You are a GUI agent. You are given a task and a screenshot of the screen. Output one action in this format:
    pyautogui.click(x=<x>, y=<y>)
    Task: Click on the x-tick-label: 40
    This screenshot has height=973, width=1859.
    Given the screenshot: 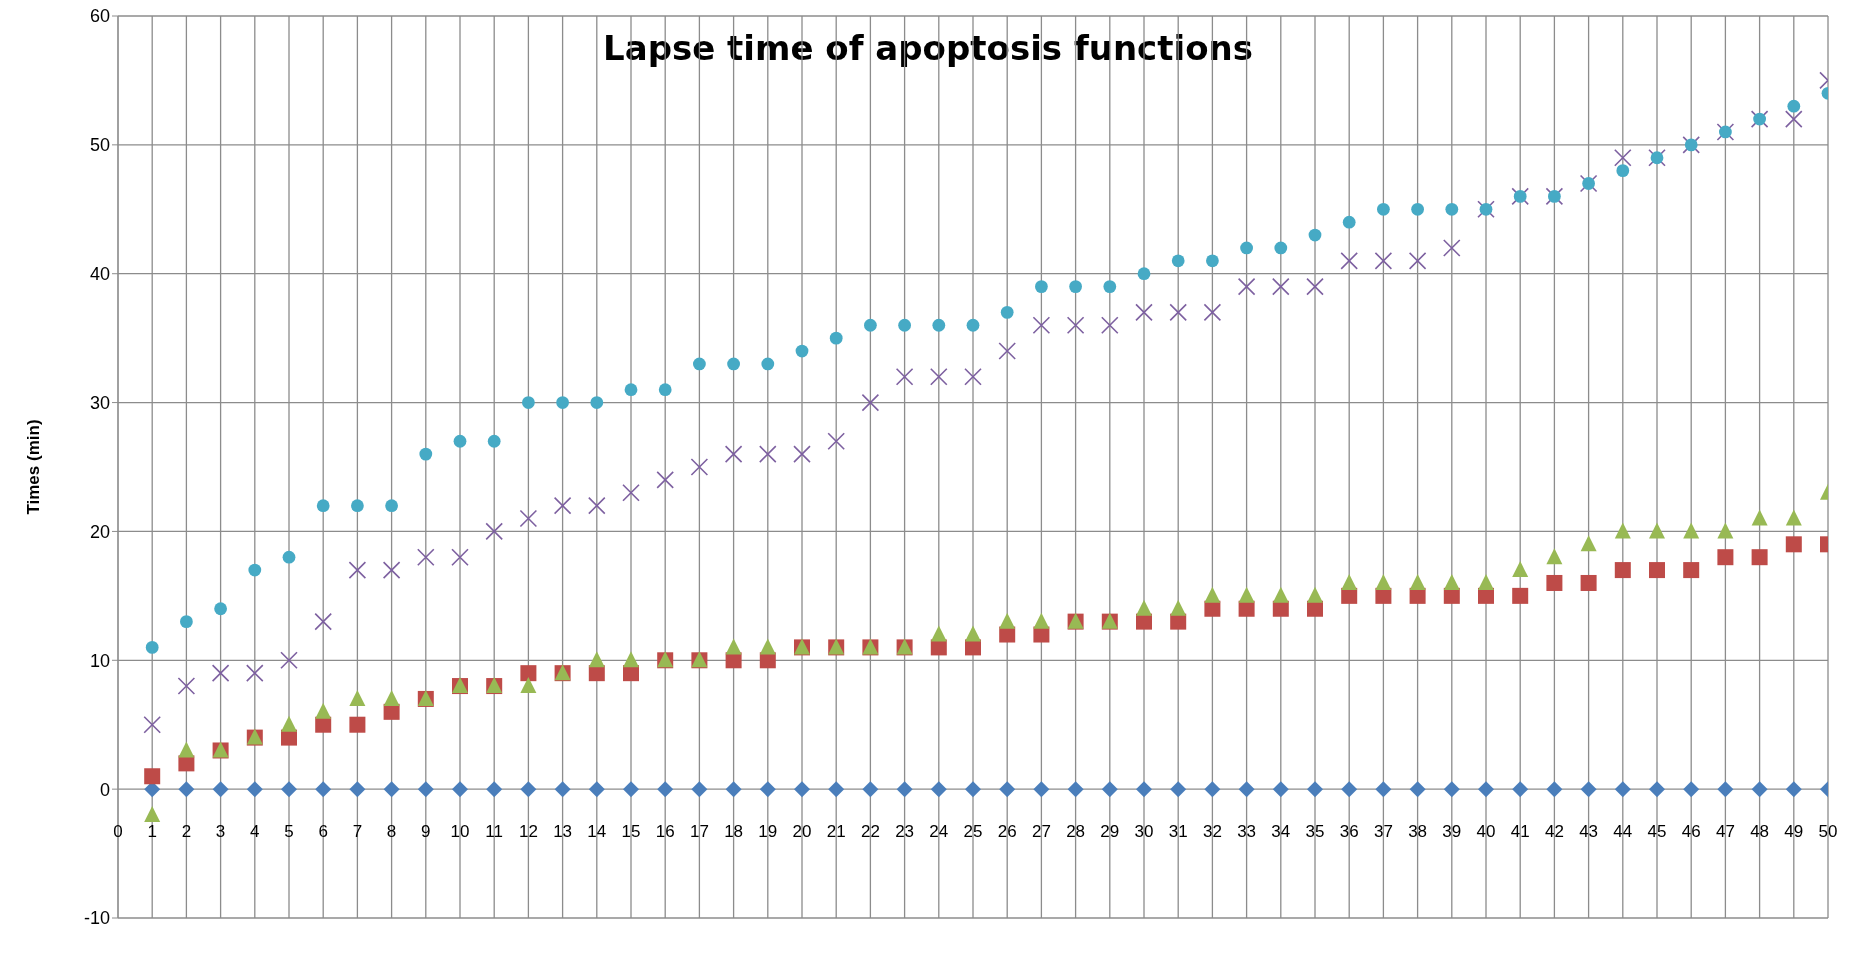 What is the action you would take?
    pyautogui.click(x=1486, y=832)
    